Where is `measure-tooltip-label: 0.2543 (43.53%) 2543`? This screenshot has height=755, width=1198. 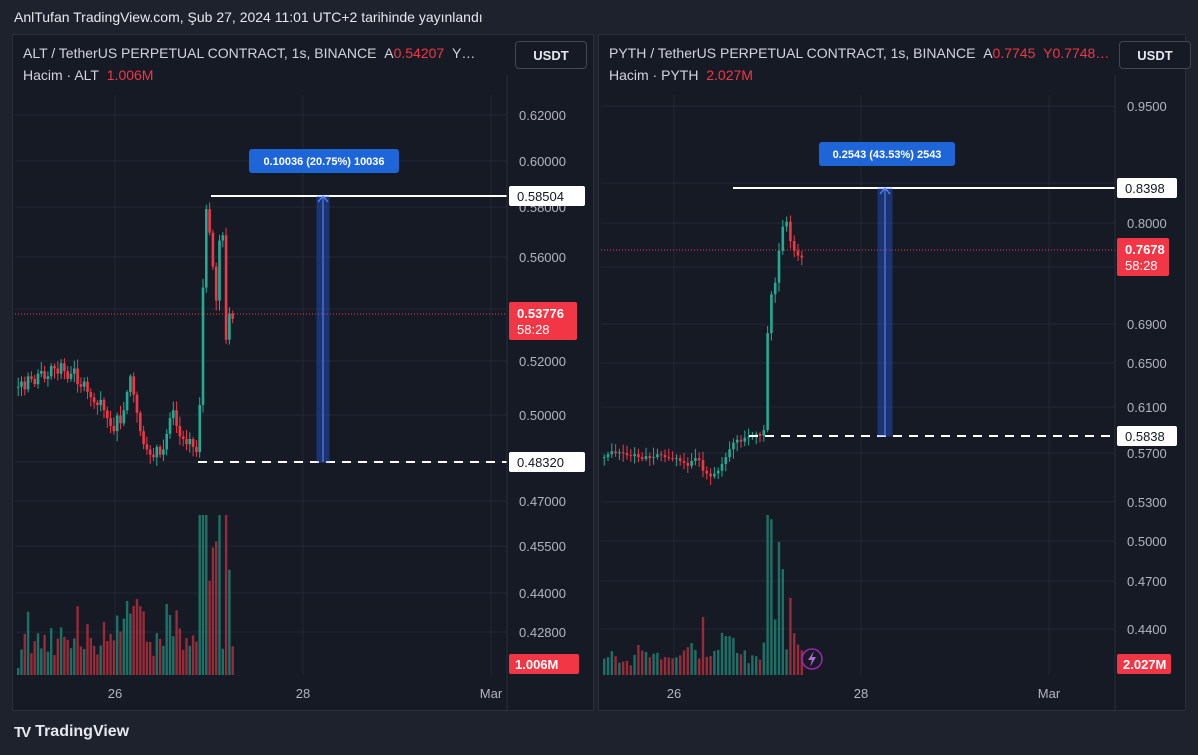 measure-tooltip-label: 0.2543 (43.53%) 2543 is located at coordinates (887, 155).